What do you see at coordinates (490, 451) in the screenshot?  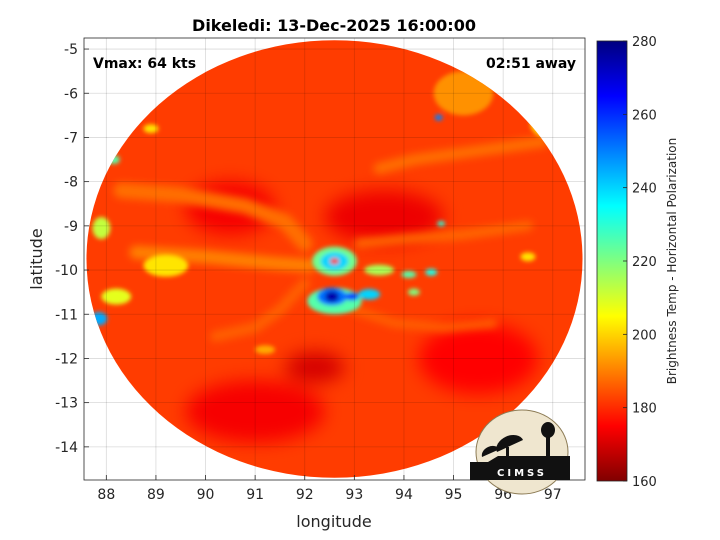 I see `logo-dish2-icon` at bounding box center [490, 451].